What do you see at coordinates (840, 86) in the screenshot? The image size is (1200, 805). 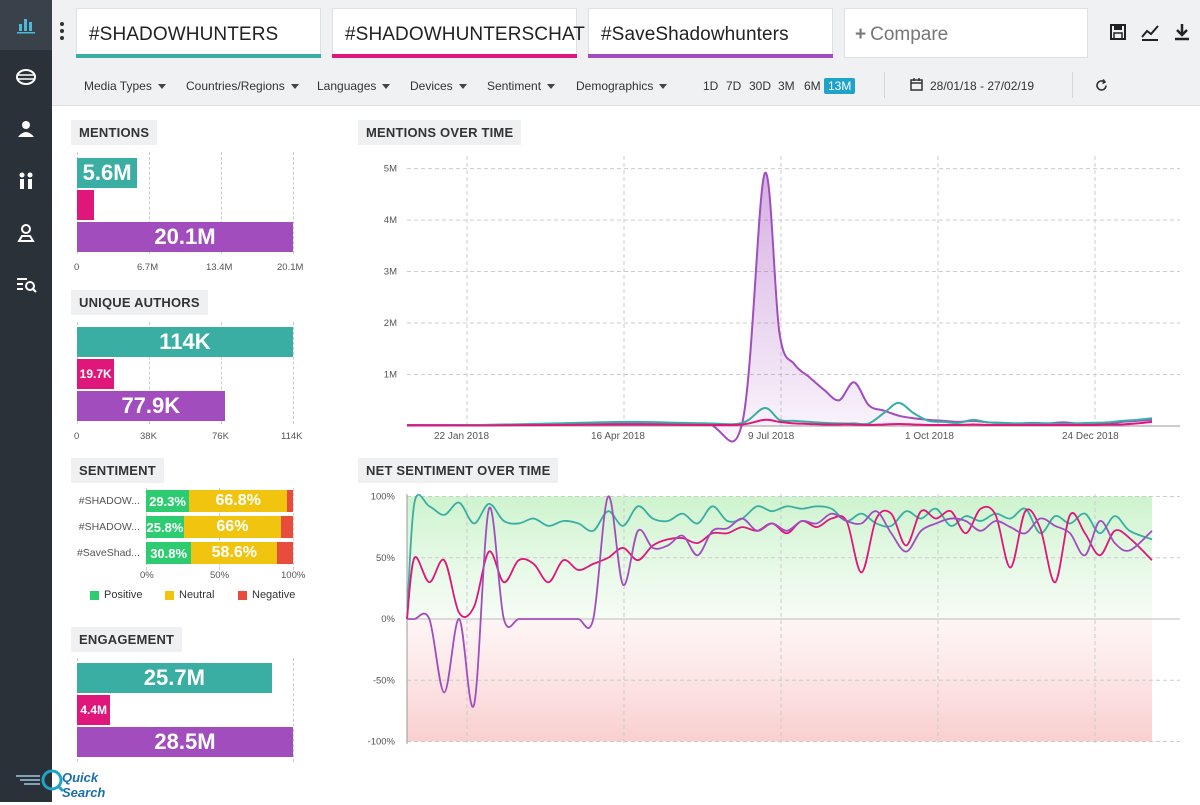 I see `period-13m: 13M` at bounding box center [840, 86].